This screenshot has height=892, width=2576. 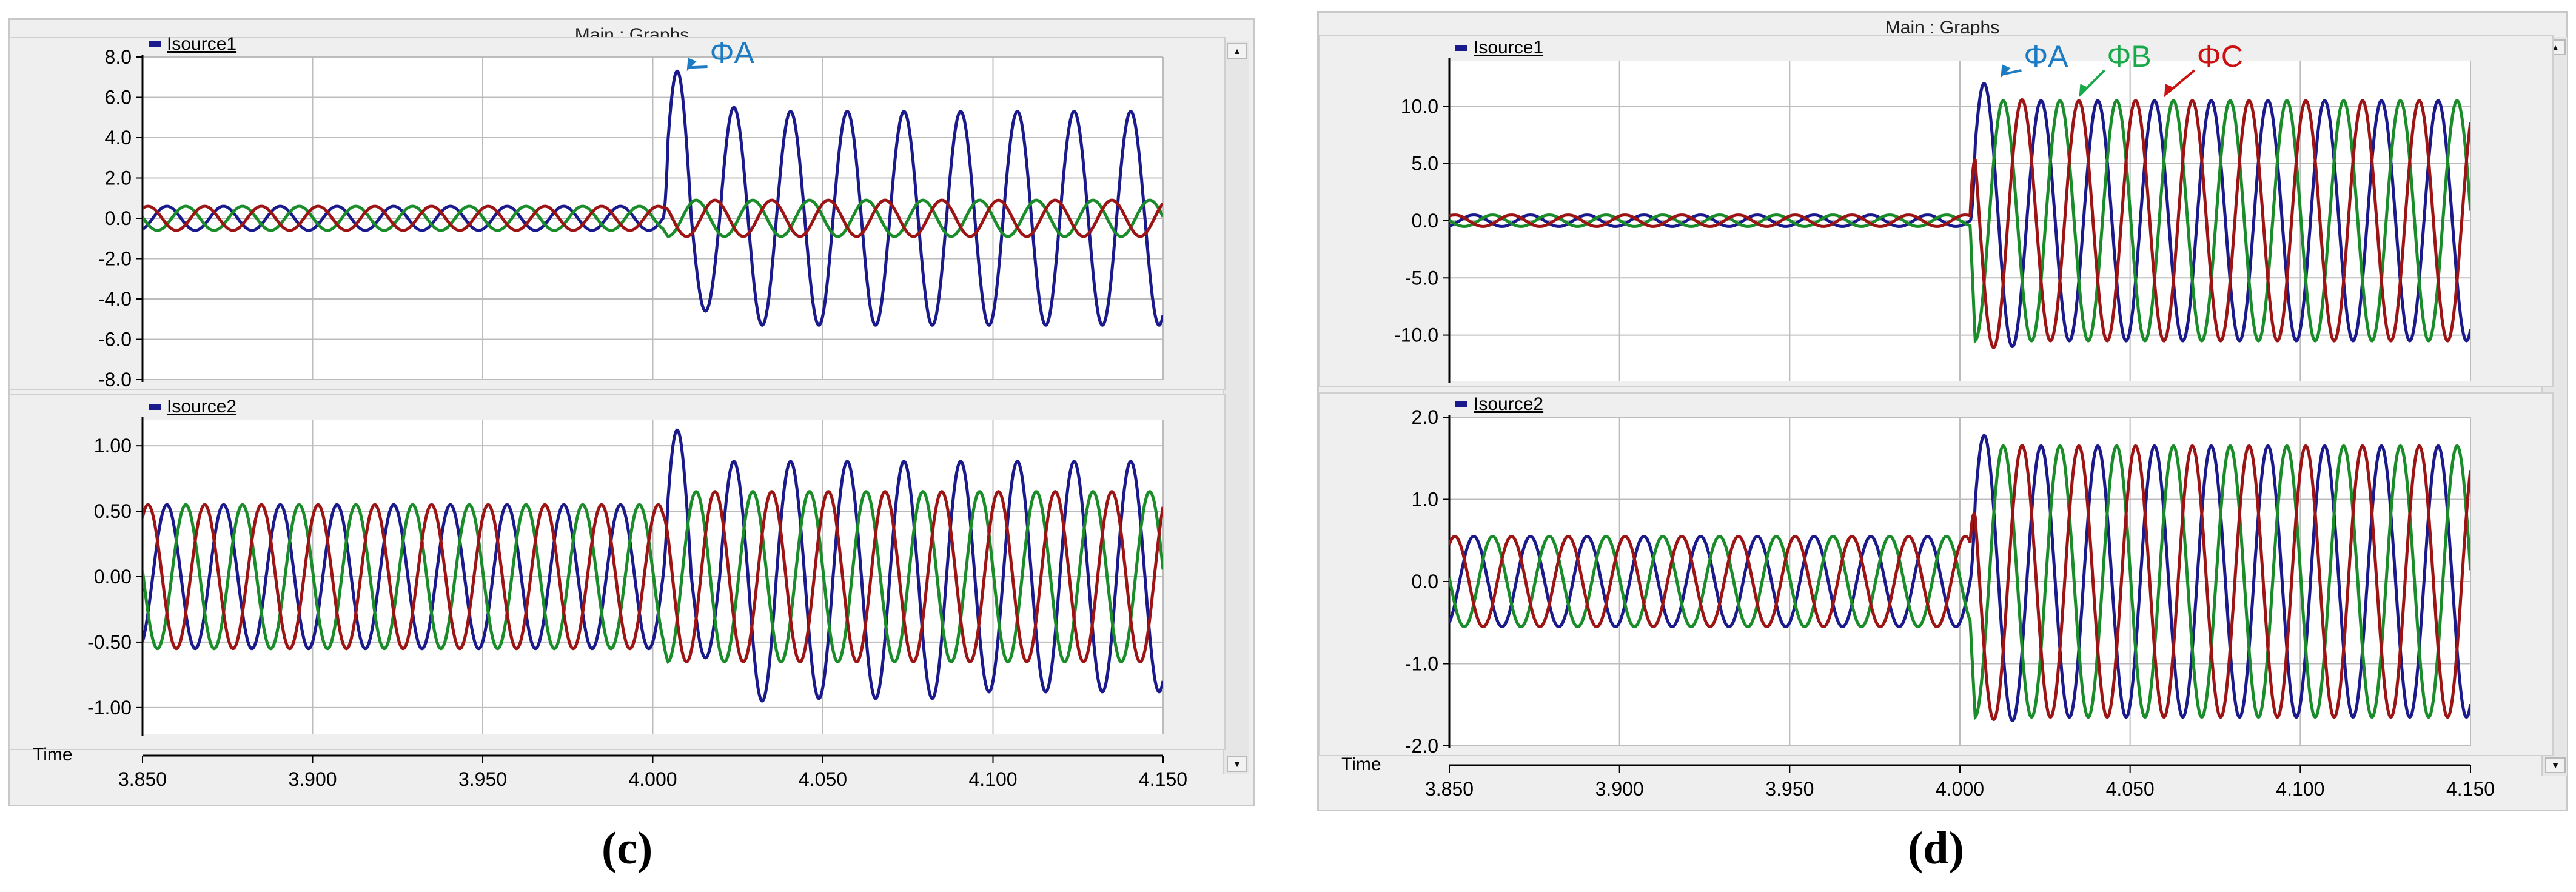 I want to click on y-tick-label: -10.0, so click(x=1416, y=335).